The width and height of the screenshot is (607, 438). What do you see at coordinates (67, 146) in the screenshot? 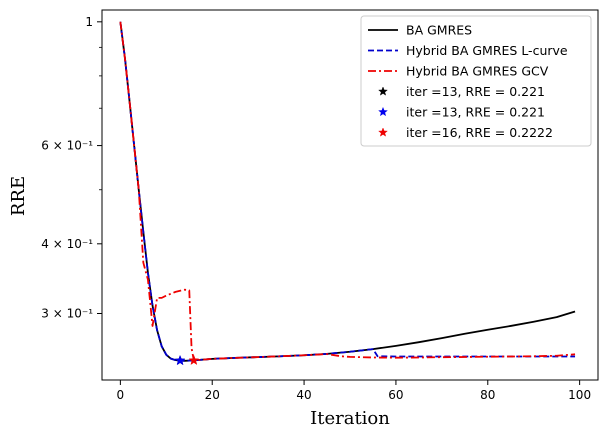
I see `y-tick-label: 6 × 10⁻¹` at bounding box center [67, 146].